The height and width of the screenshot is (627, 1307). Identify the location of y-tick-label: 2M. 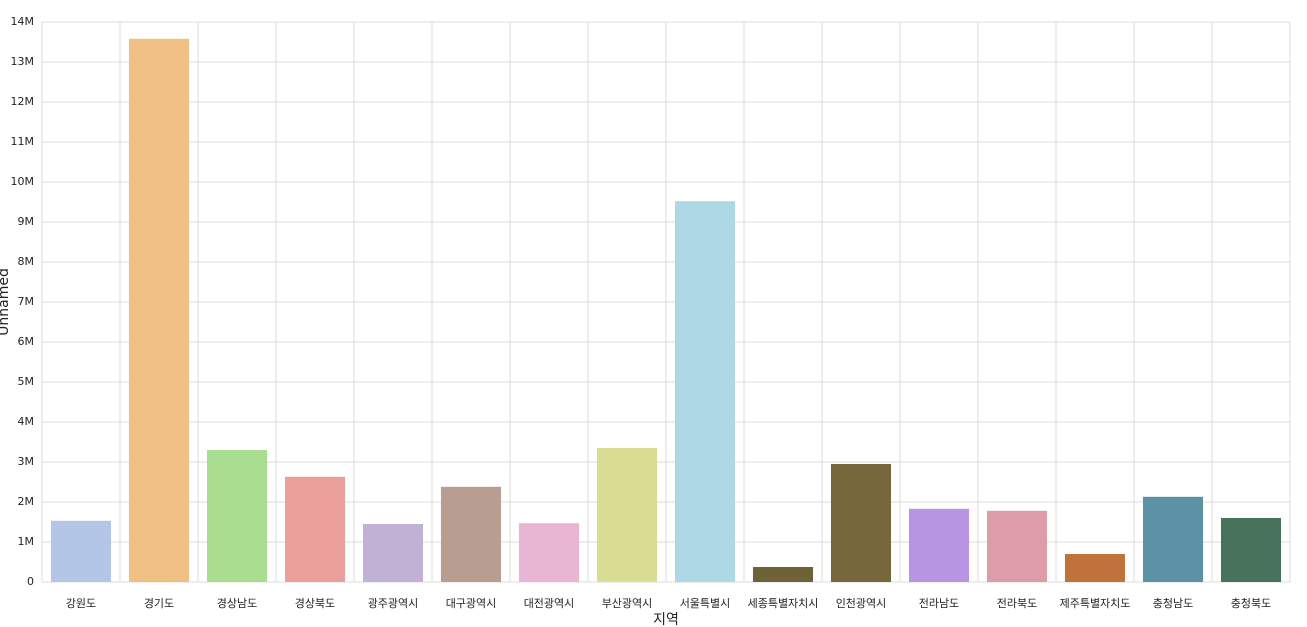
(26, 501).